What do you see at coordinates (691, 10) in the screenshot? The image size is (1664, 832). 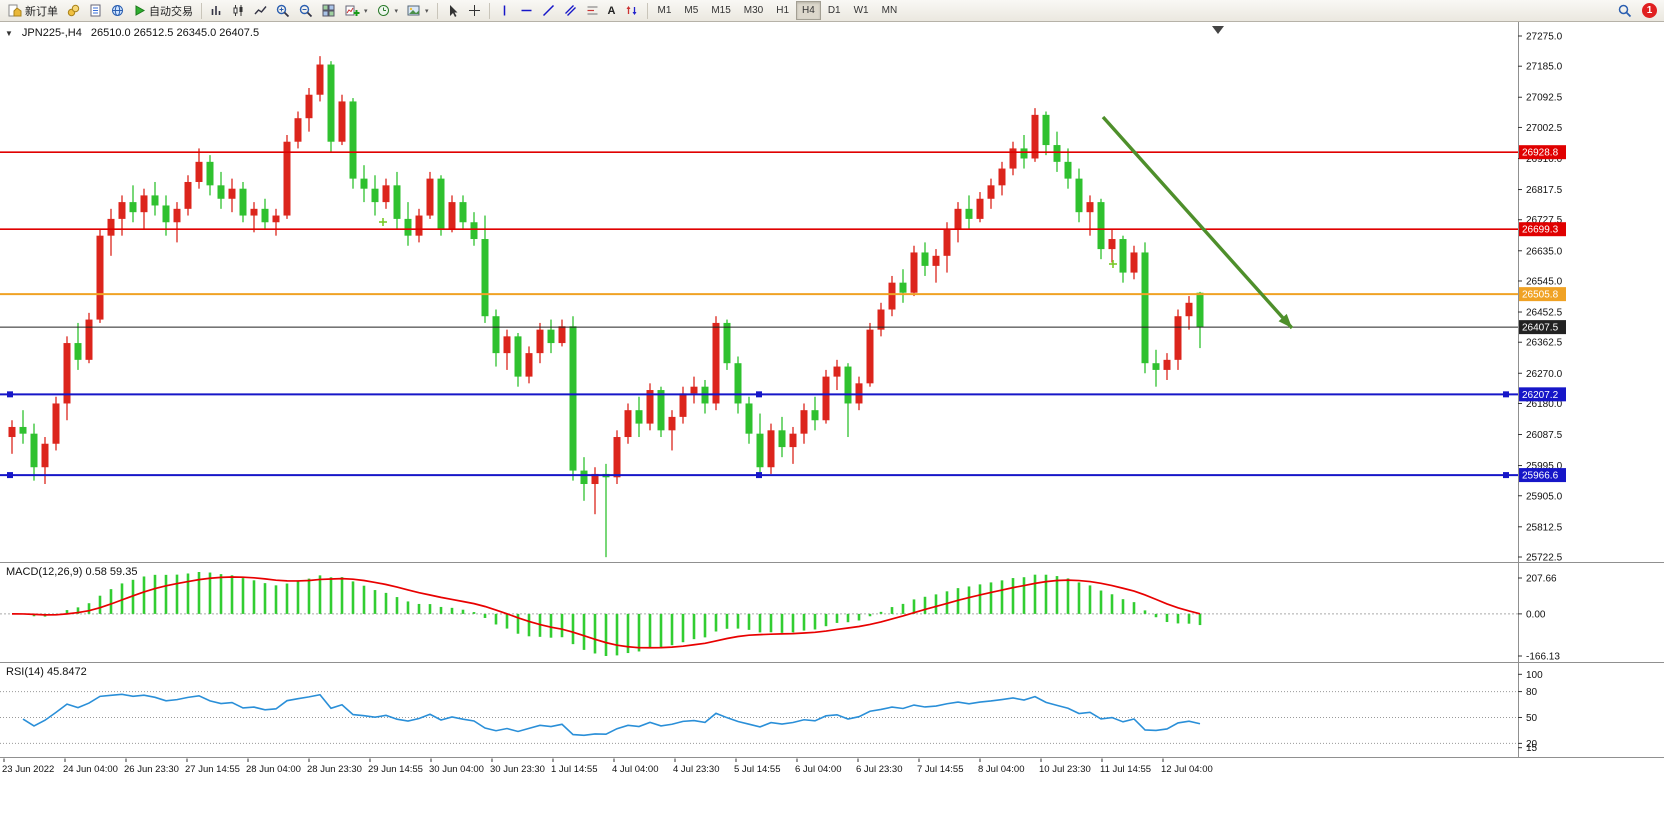 I see `timeframe-m5-button: M5` at bounding box center [691, 10].